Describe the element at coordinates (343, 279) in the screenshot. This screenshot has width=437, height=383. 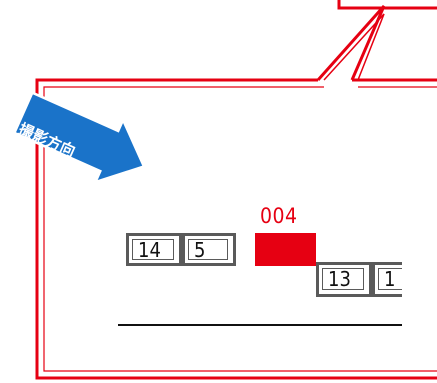
I see `seat-13-label: 13` at that location.